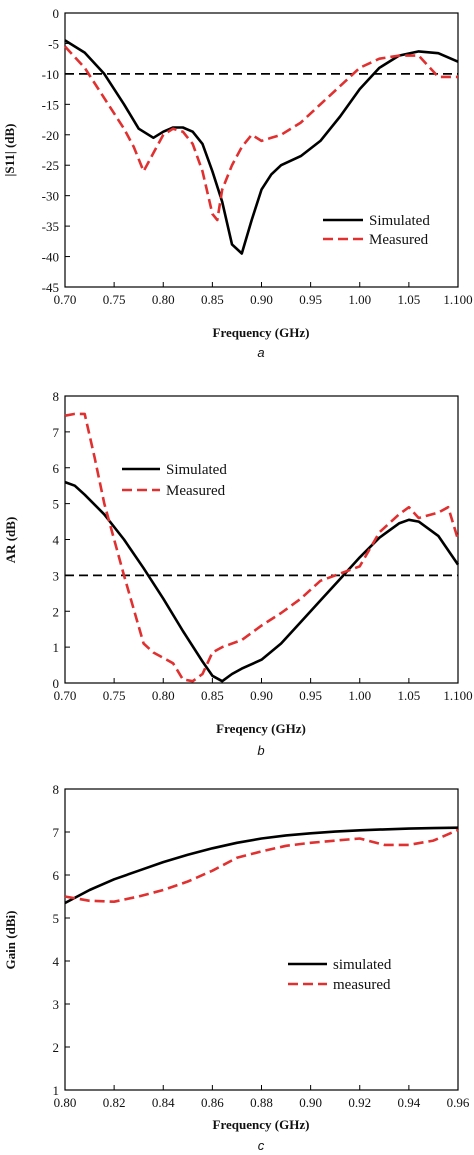 The width and height of the screenshot is (474, 1155). What do you see at coordinates (260, 352) in the screenshot?
I see `subplot-label: a` at bounding box center [260, 352].